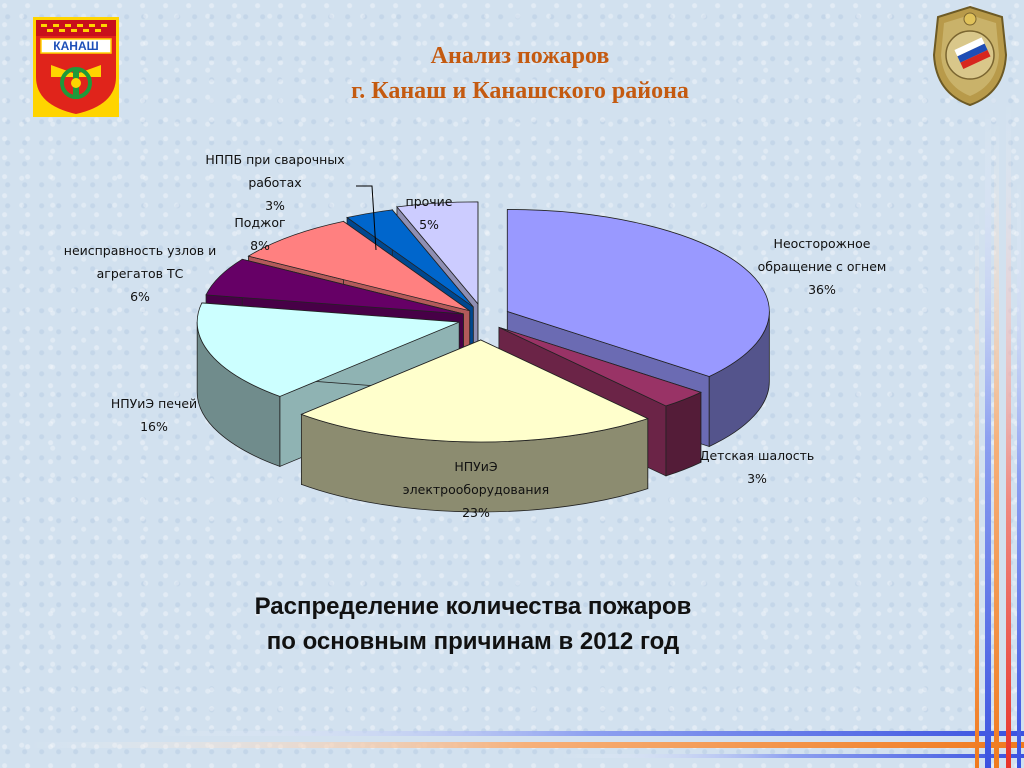 The width and height of the screenshot is (1024, 768). Describe the element at coordinates (76, 67) in the screenshot. I see `coat-of-arms-emblem: КАНАШ` at that location.